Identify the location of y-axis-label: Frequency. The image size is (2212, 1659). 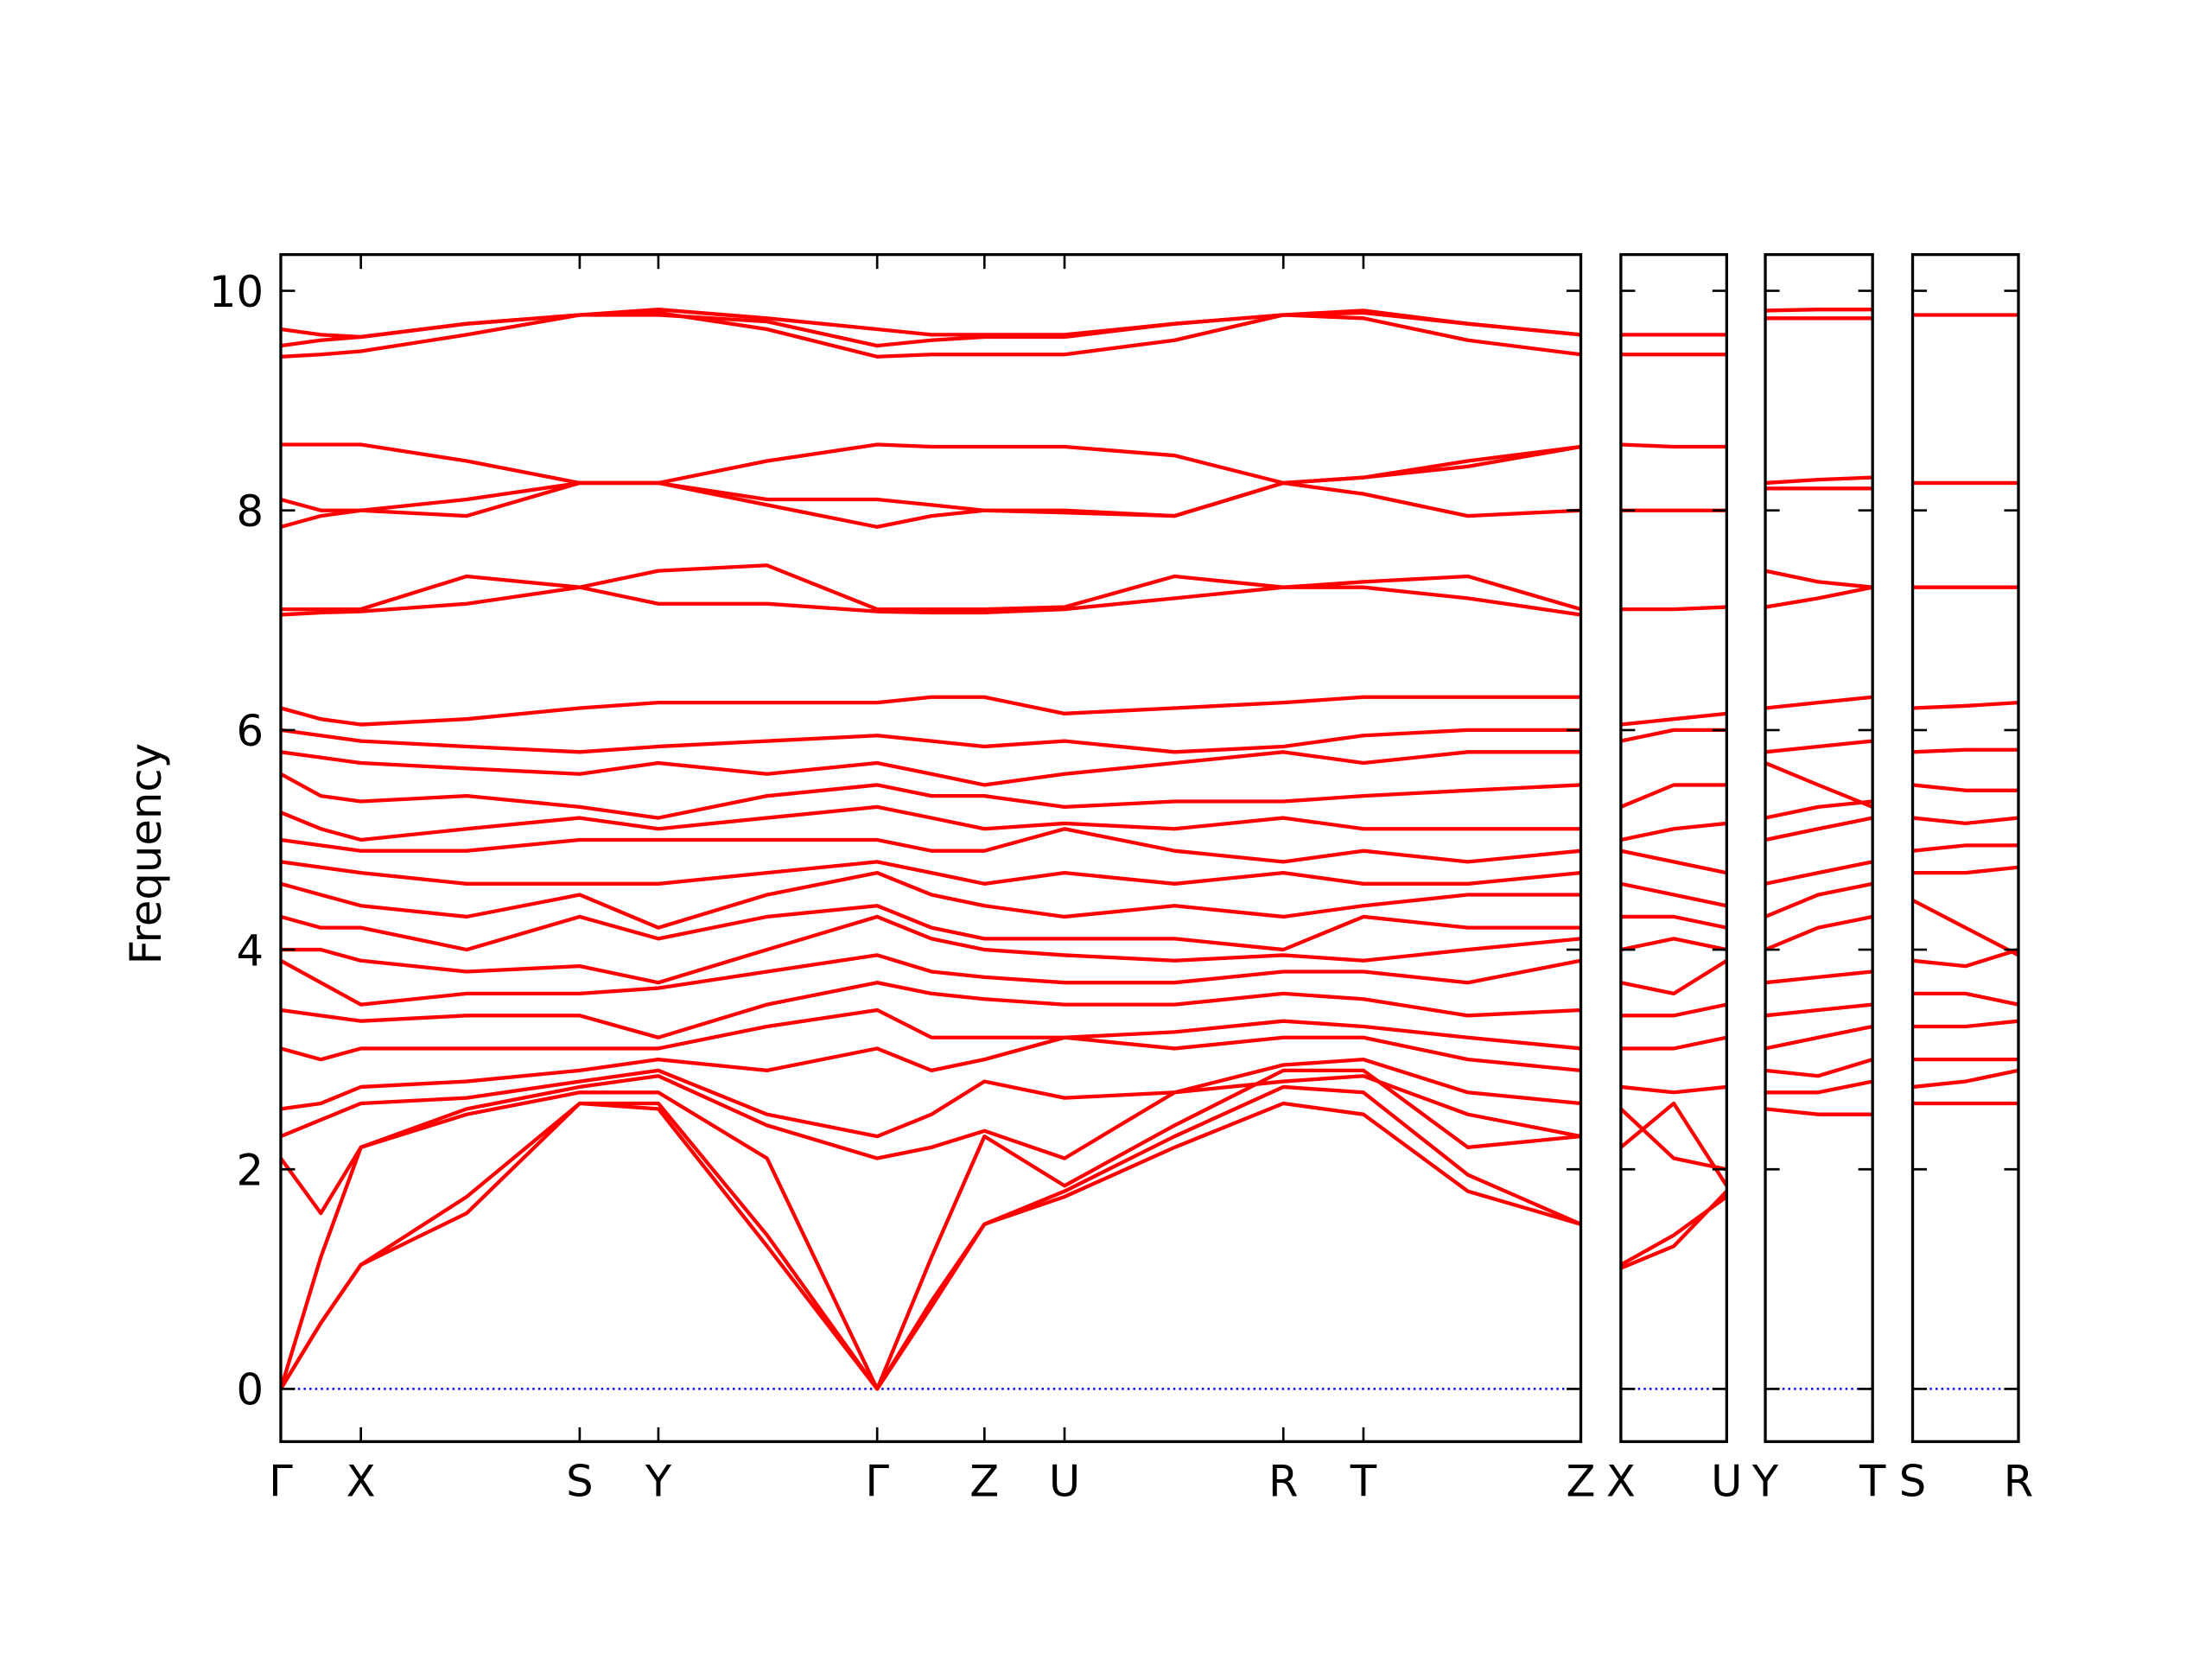
(146, 853).